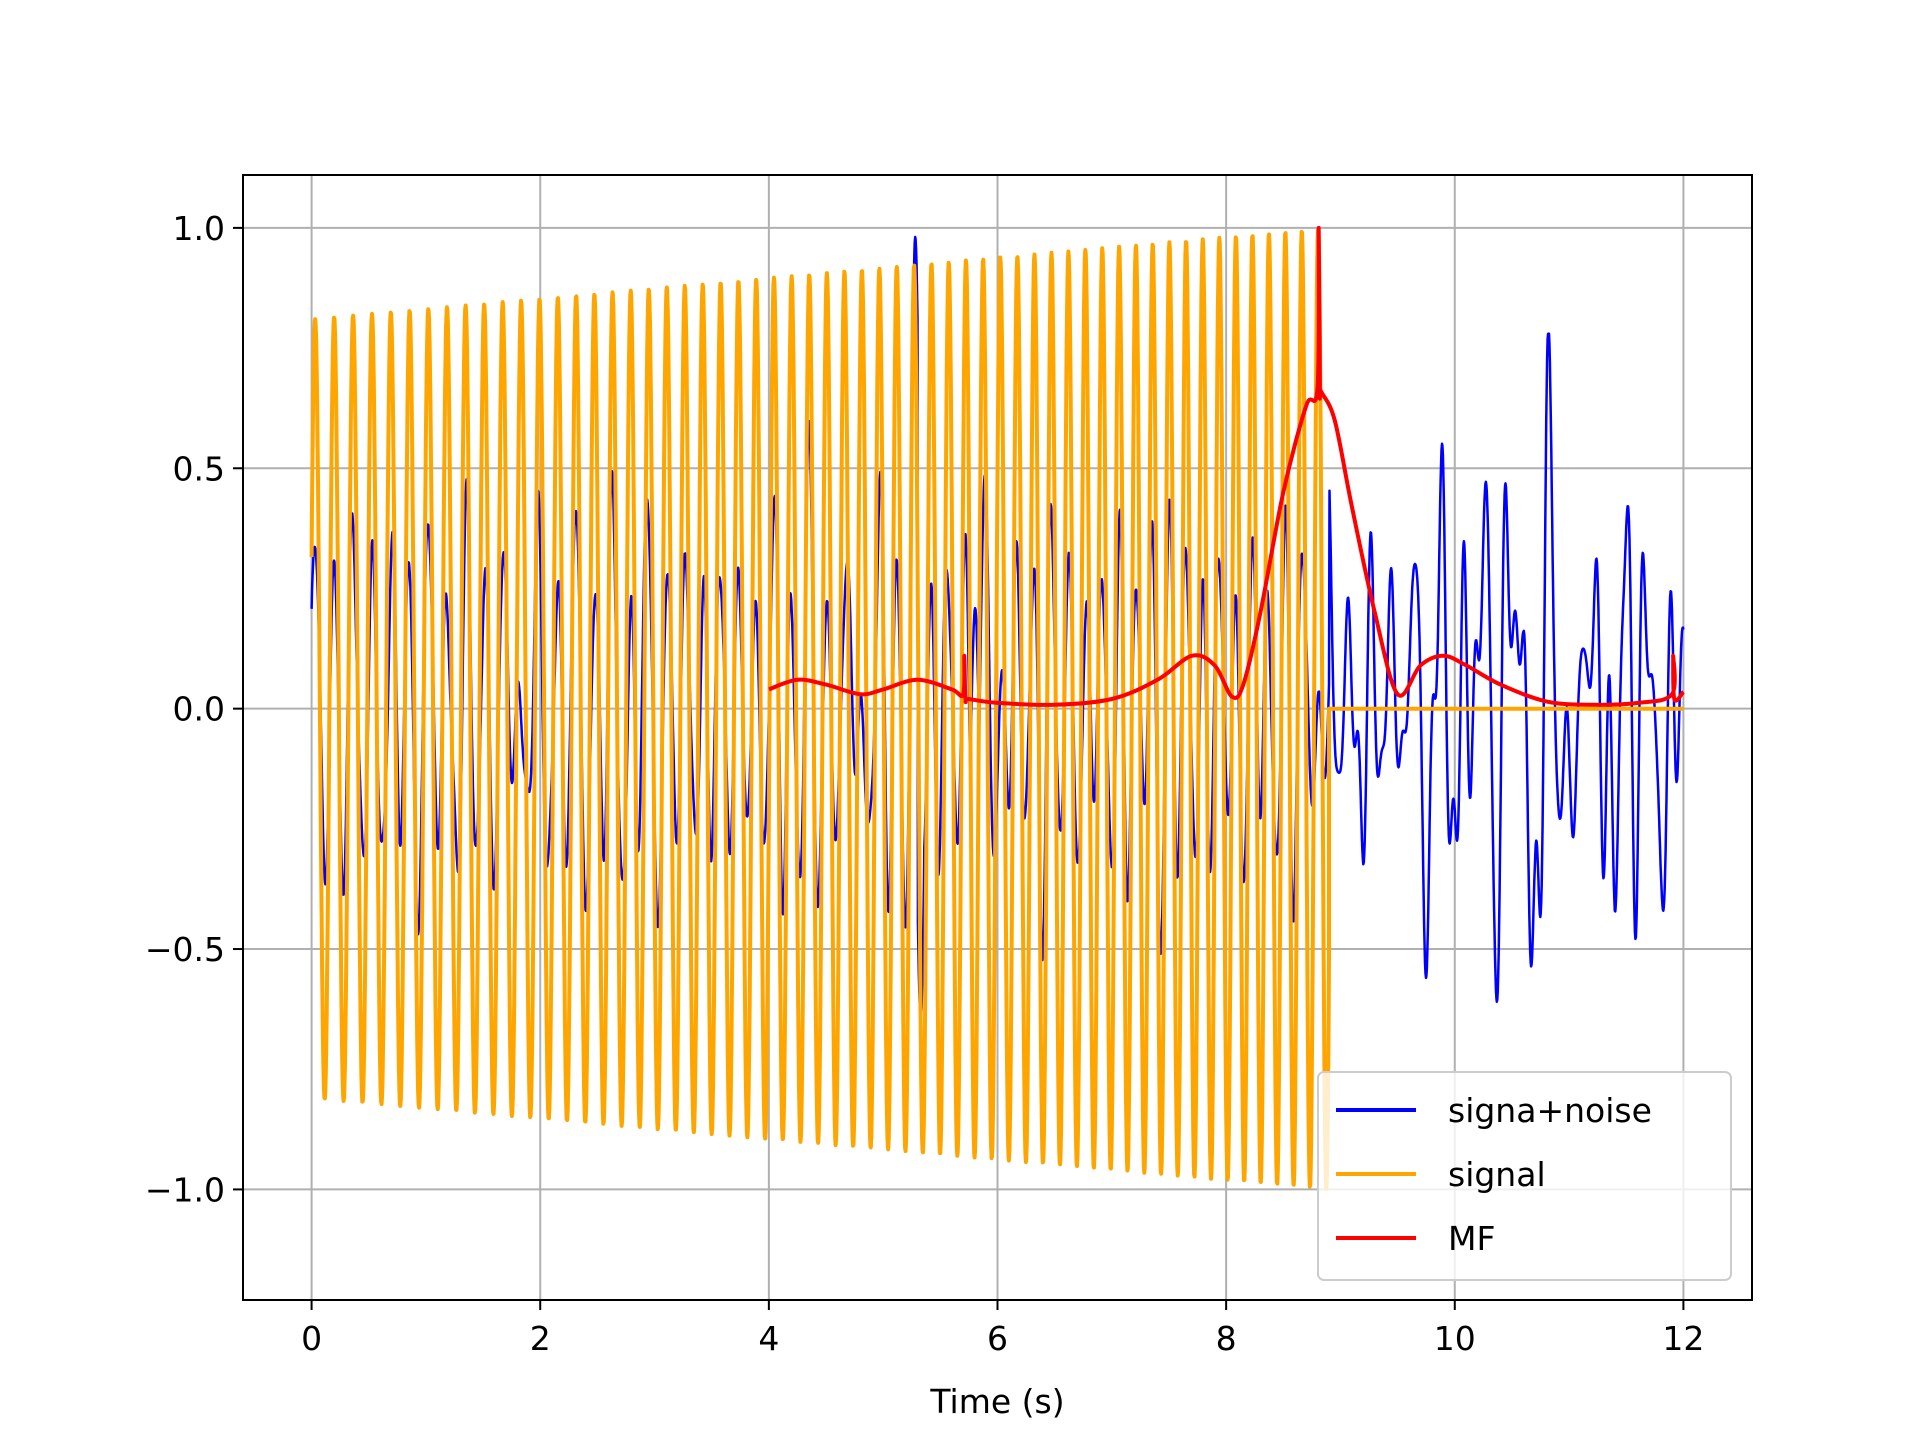 This screenshot has height=1440, width=1920. What do you see at coordinates (997, 1338) in the screenshot?
I see `x-tick-label: 6` at bounding box center [997, 1338].